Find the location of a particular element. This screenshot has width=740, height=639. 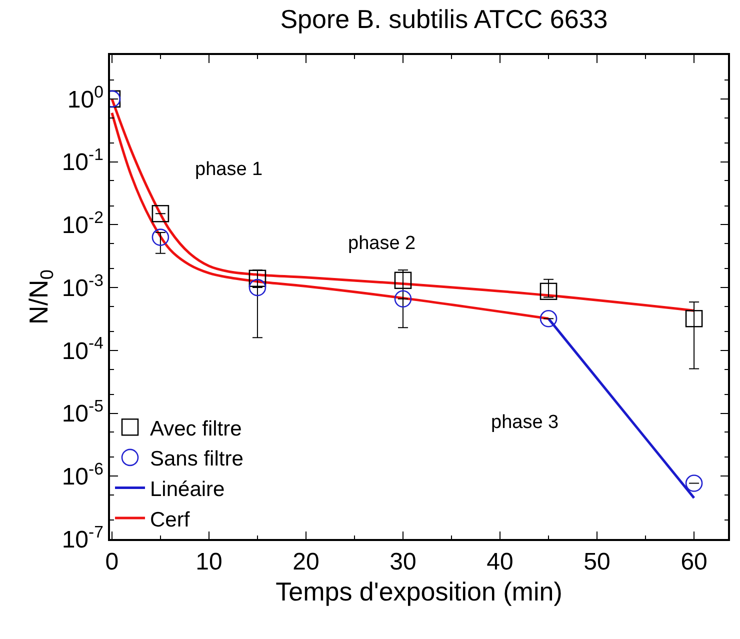

y-tick-label: 10$^{-2}$ is located at coordinates (83, 224).